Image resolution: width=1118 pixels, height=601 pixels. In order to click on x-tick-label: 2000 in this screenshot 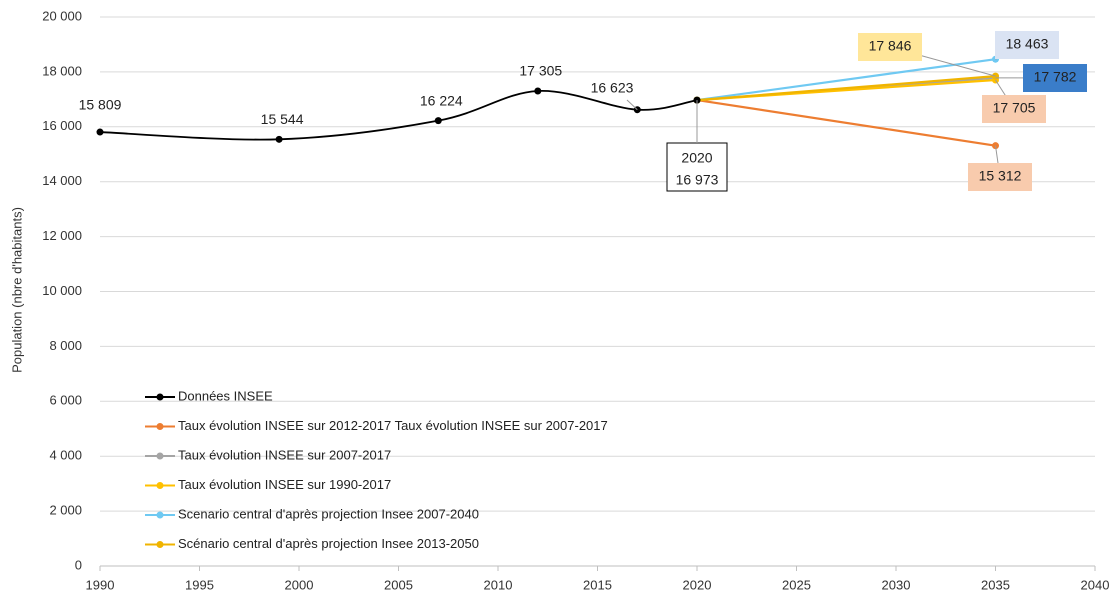, I will do `click(299, 584)`.